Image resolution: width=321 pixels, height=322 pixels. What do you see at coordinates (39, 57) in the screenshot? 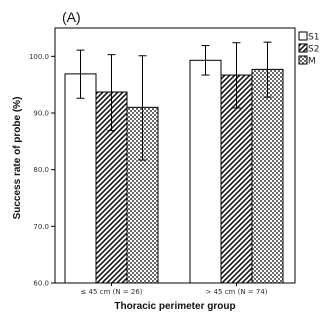
I see `y-tick-label: 100.0` at bounding box center [39, 57].